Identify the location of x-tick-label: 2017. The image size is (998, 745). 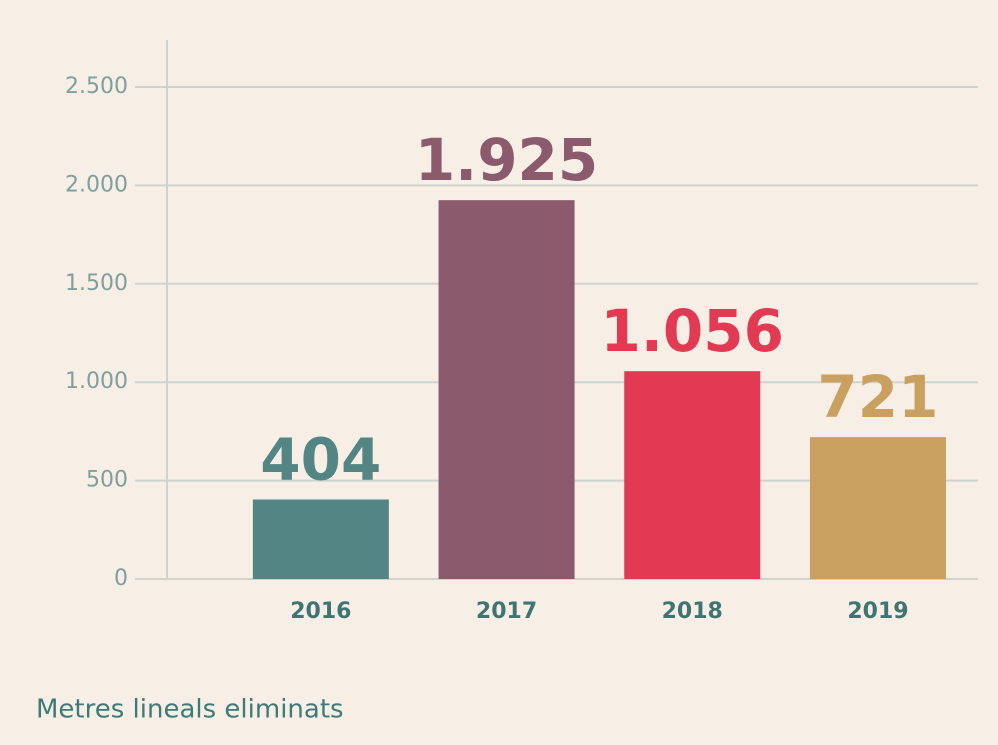
(506, 611).